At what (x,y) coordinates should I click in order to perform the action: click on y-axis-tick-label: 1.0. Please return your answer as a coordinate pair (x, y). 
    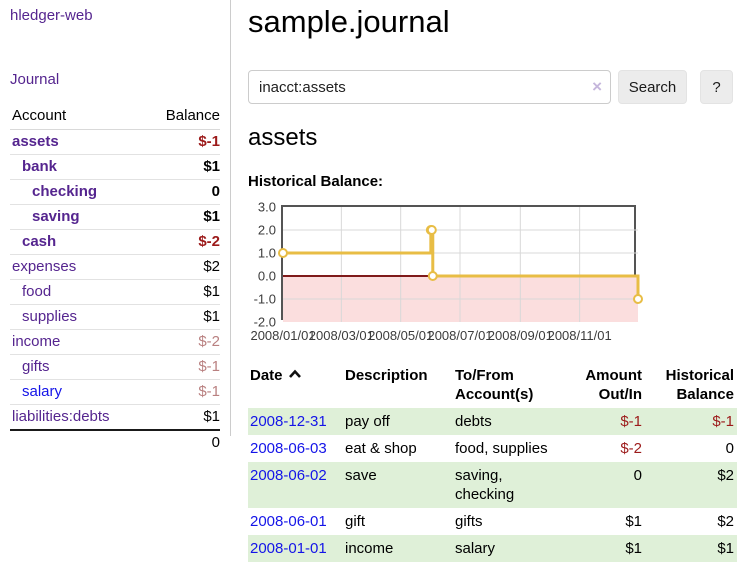
    Looking at the image, I should click on (266, 253).